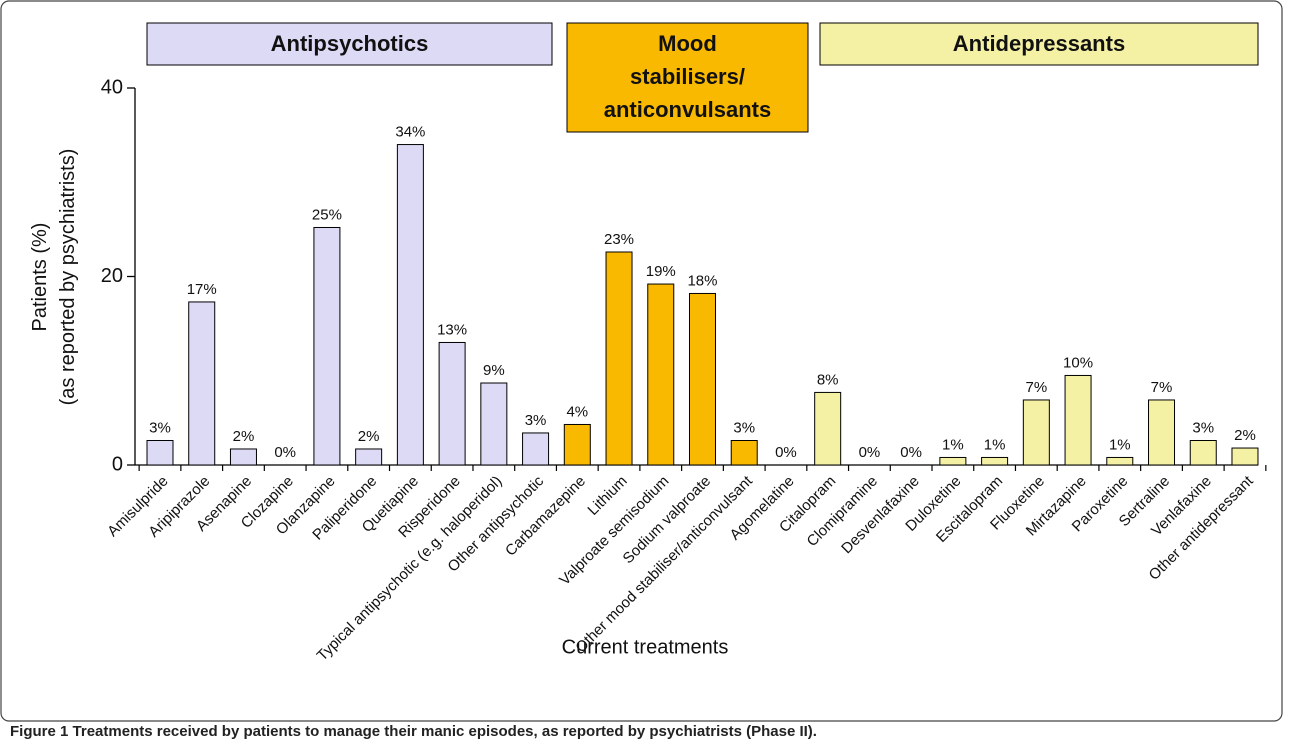 The height and width of the screenshot is (746, 1290). Describe the element at coordinates (1078, 362) in the screenshot. I see `value-label: 10%` at that location.